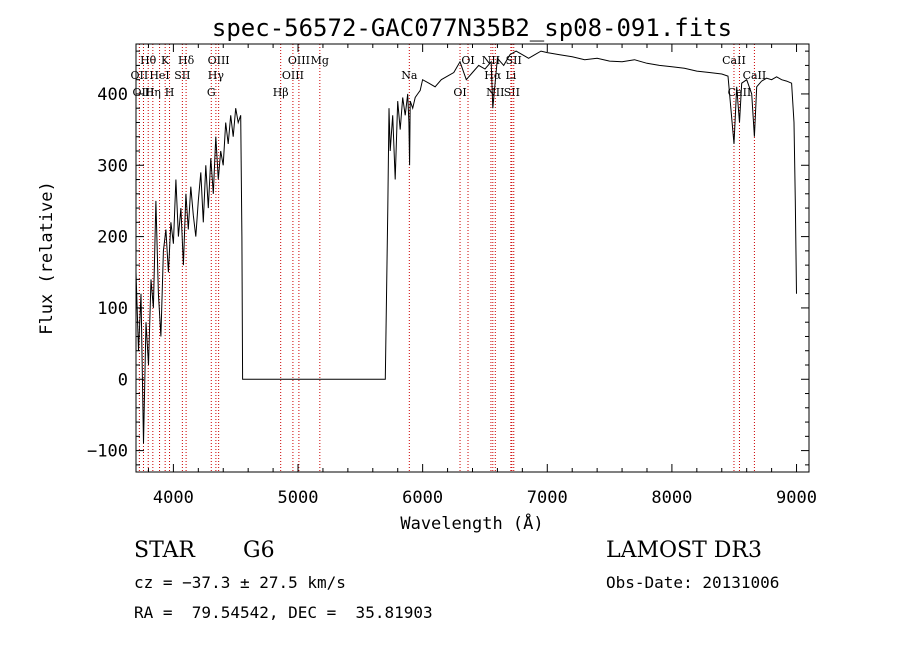  What do you see at coordinates (671, 498) in the screenshot?
I see `x-tick-label: 8000` at bounding box center [671, 498].